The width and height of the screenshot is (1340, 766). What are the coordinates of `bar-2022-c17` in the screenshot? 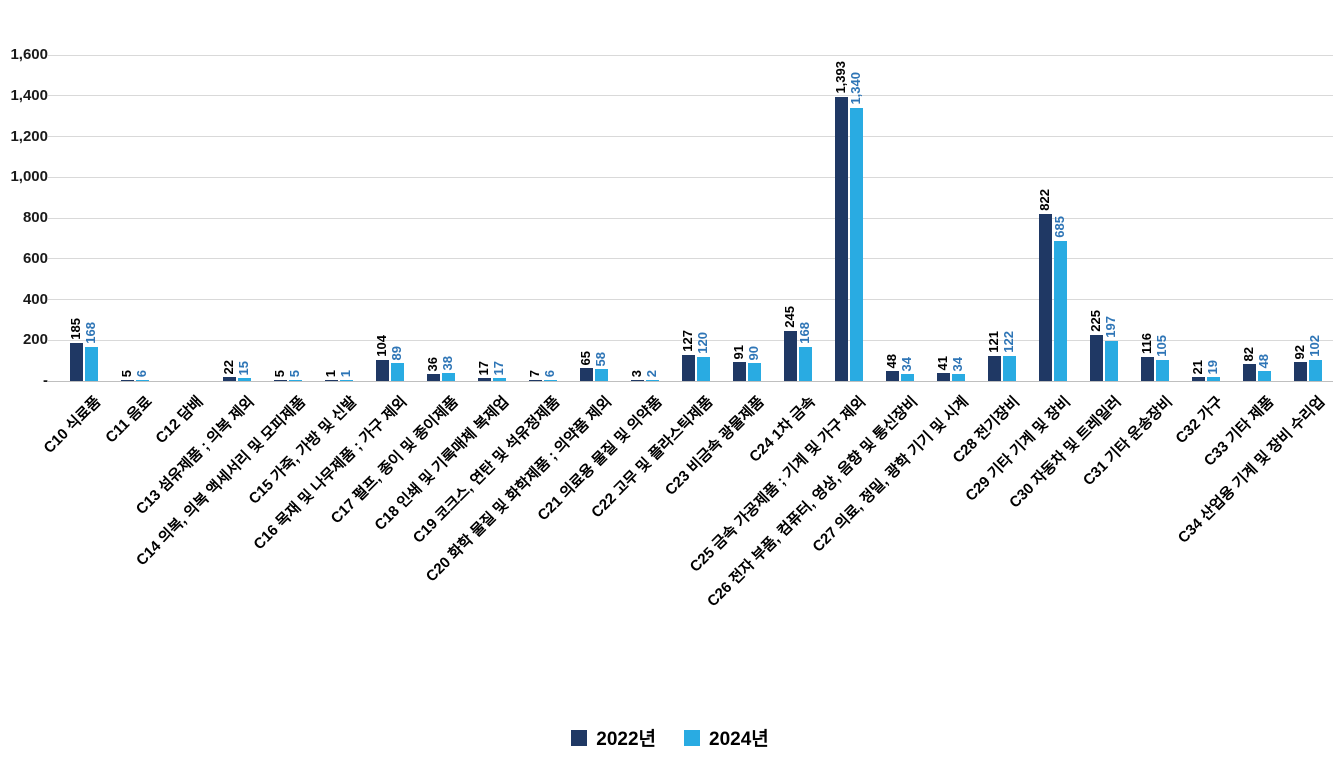 It's located at (433, 377).